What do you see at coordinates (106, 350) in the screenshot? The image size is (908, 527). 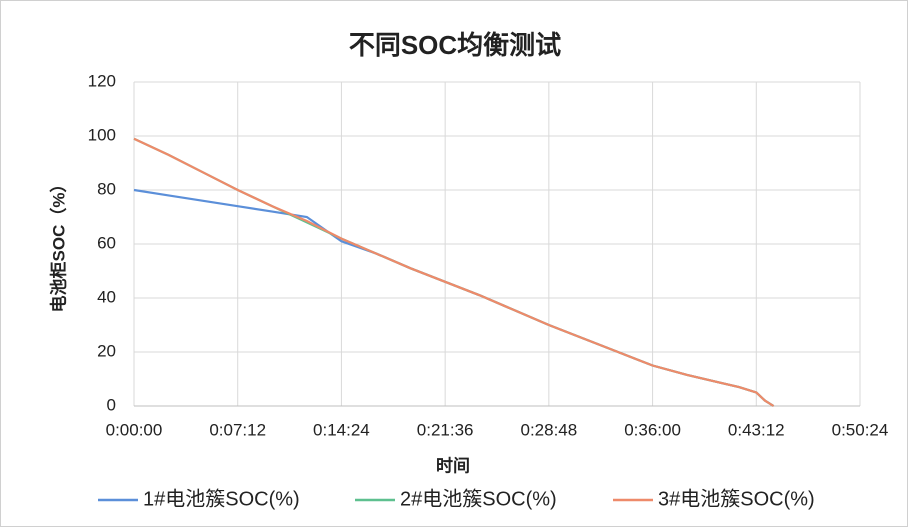 I see `y-tick-label: 20` at bounding box center [106, 350].